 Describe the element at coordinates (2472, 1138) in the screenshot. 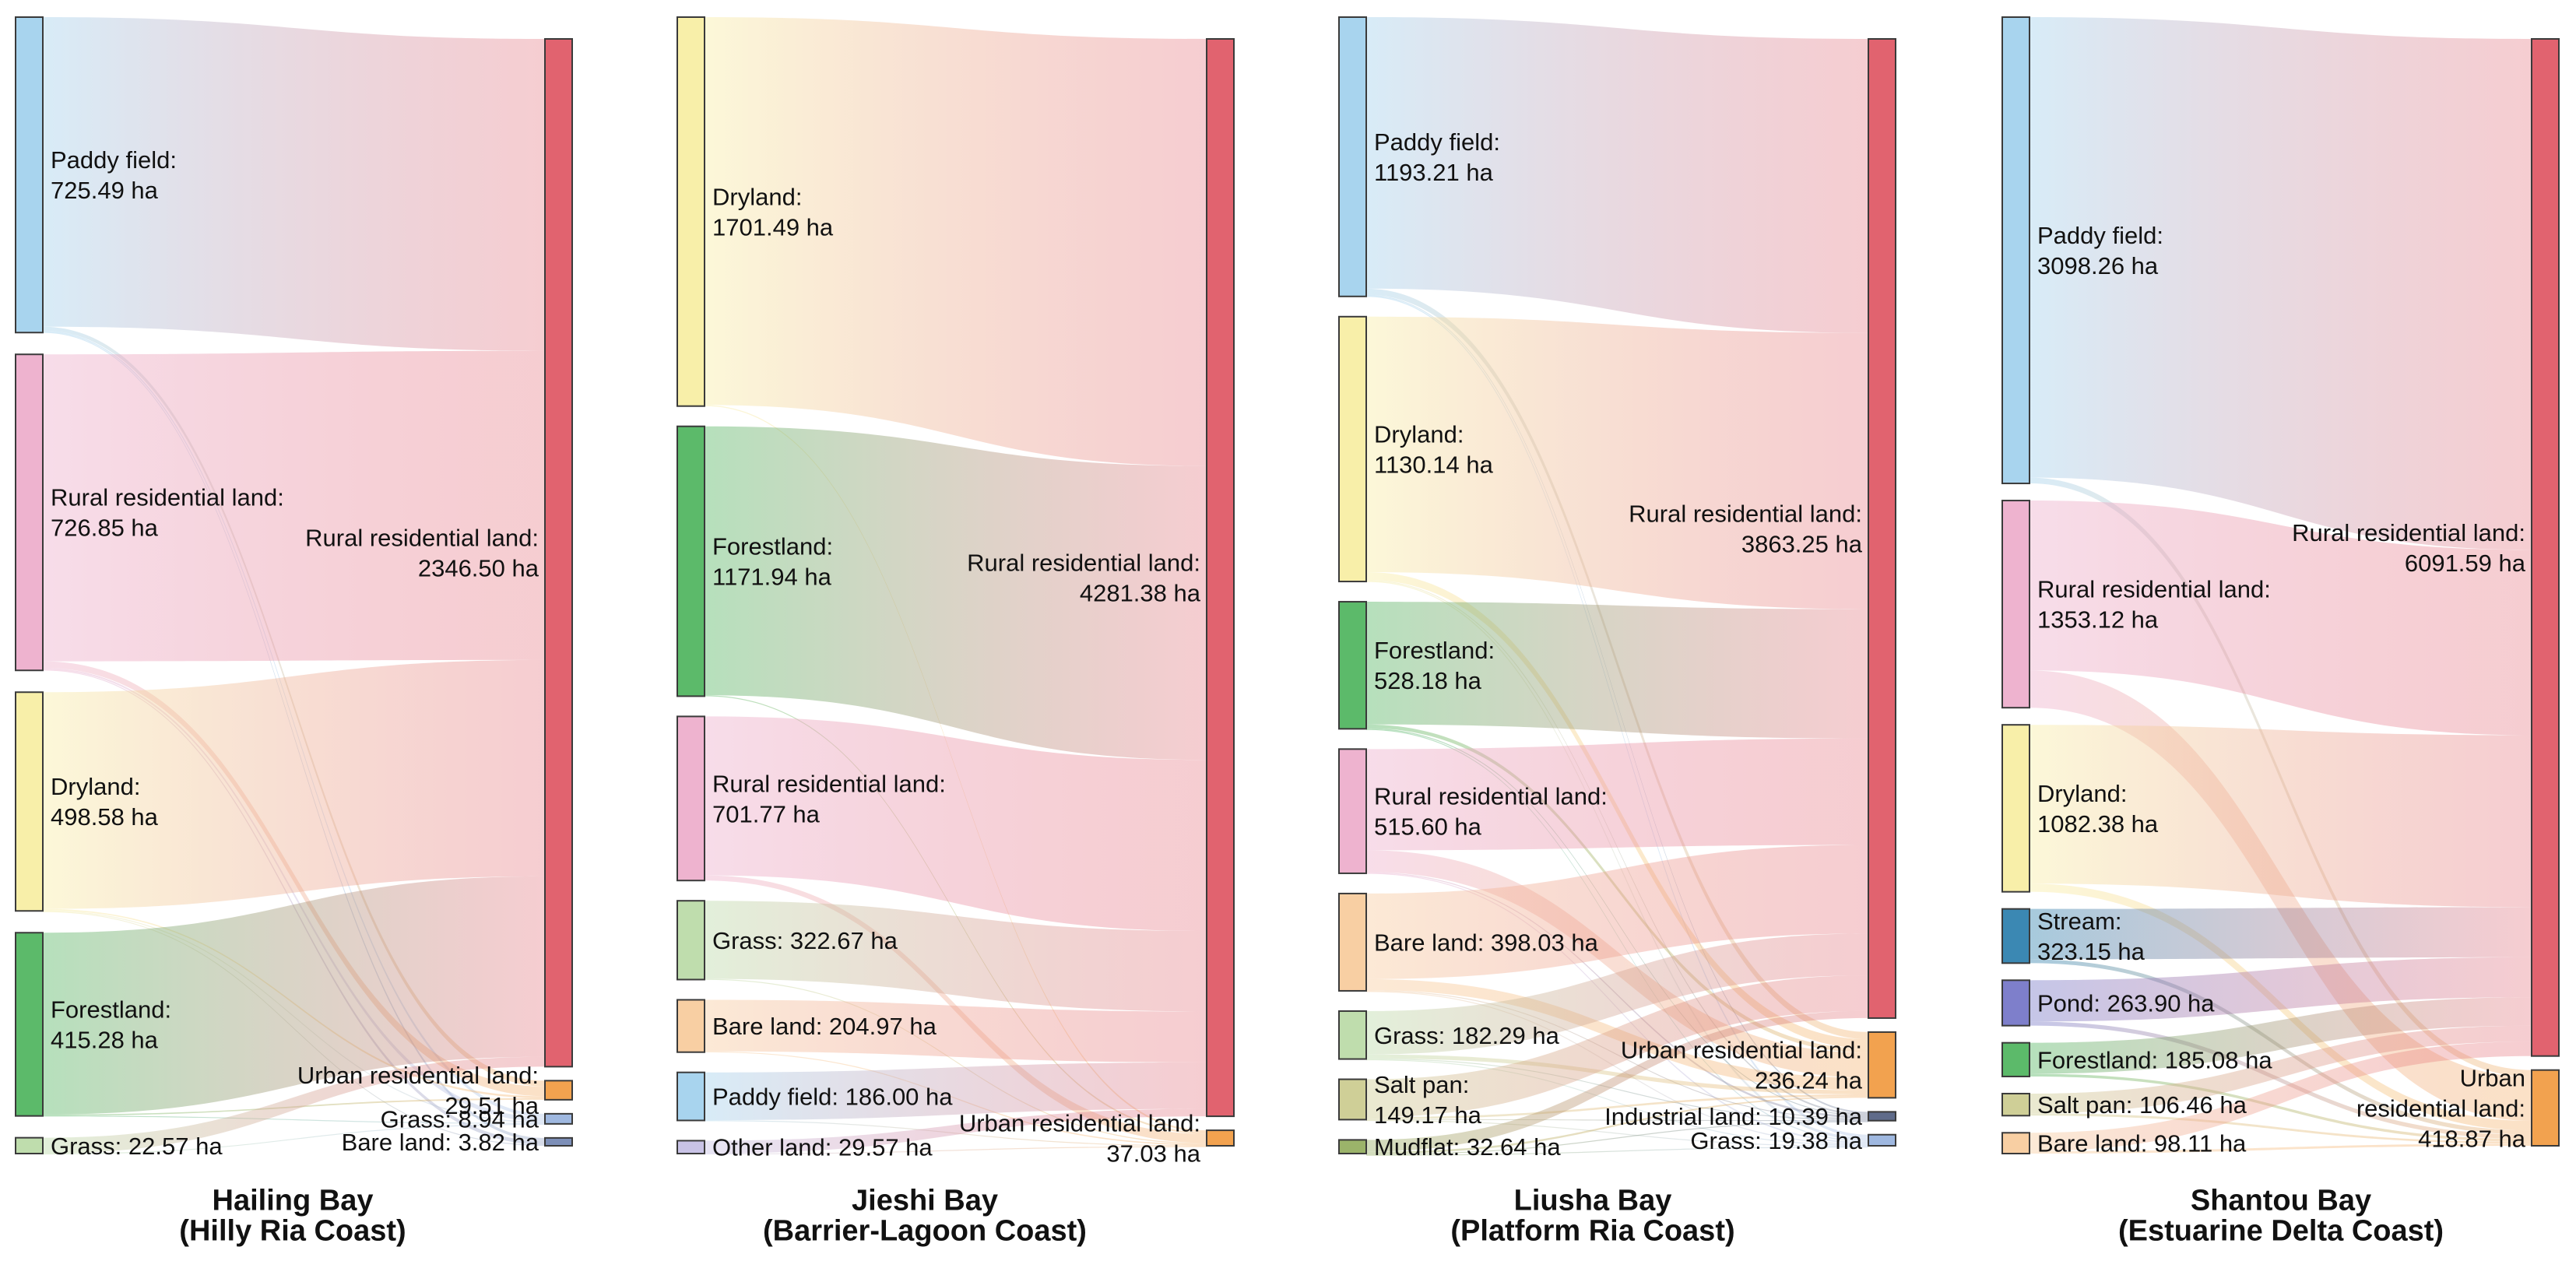

I see `target-label-urban-residential-land-line: 418.87 ha` at that location.